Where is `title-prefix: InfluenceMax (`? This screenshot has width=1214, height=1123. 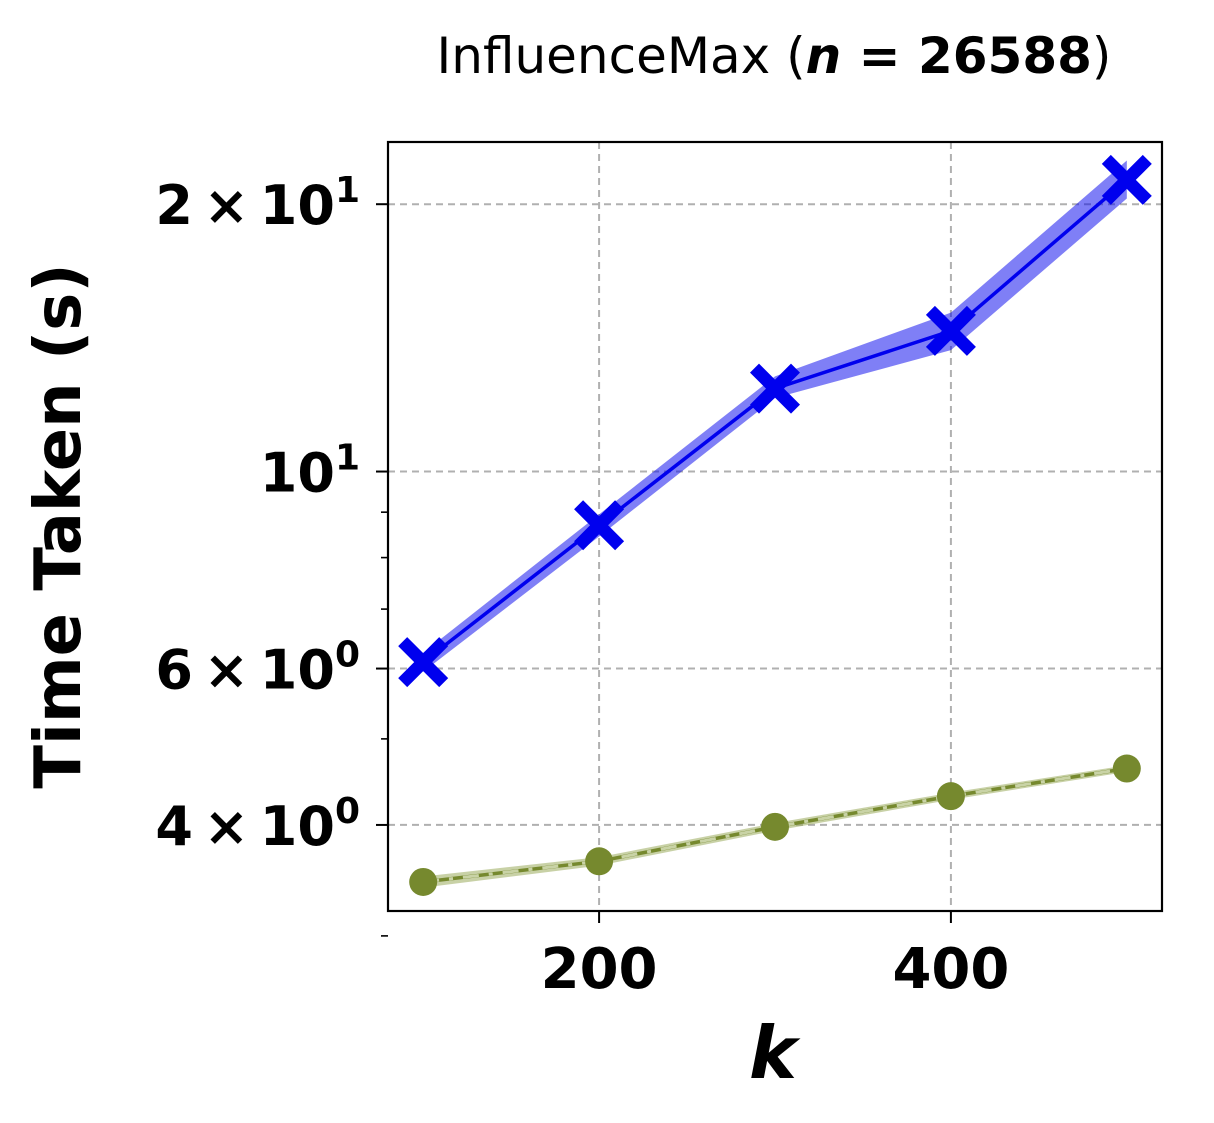
title-prefix: InfluenceMax ( is located at coordinates (621, 56).